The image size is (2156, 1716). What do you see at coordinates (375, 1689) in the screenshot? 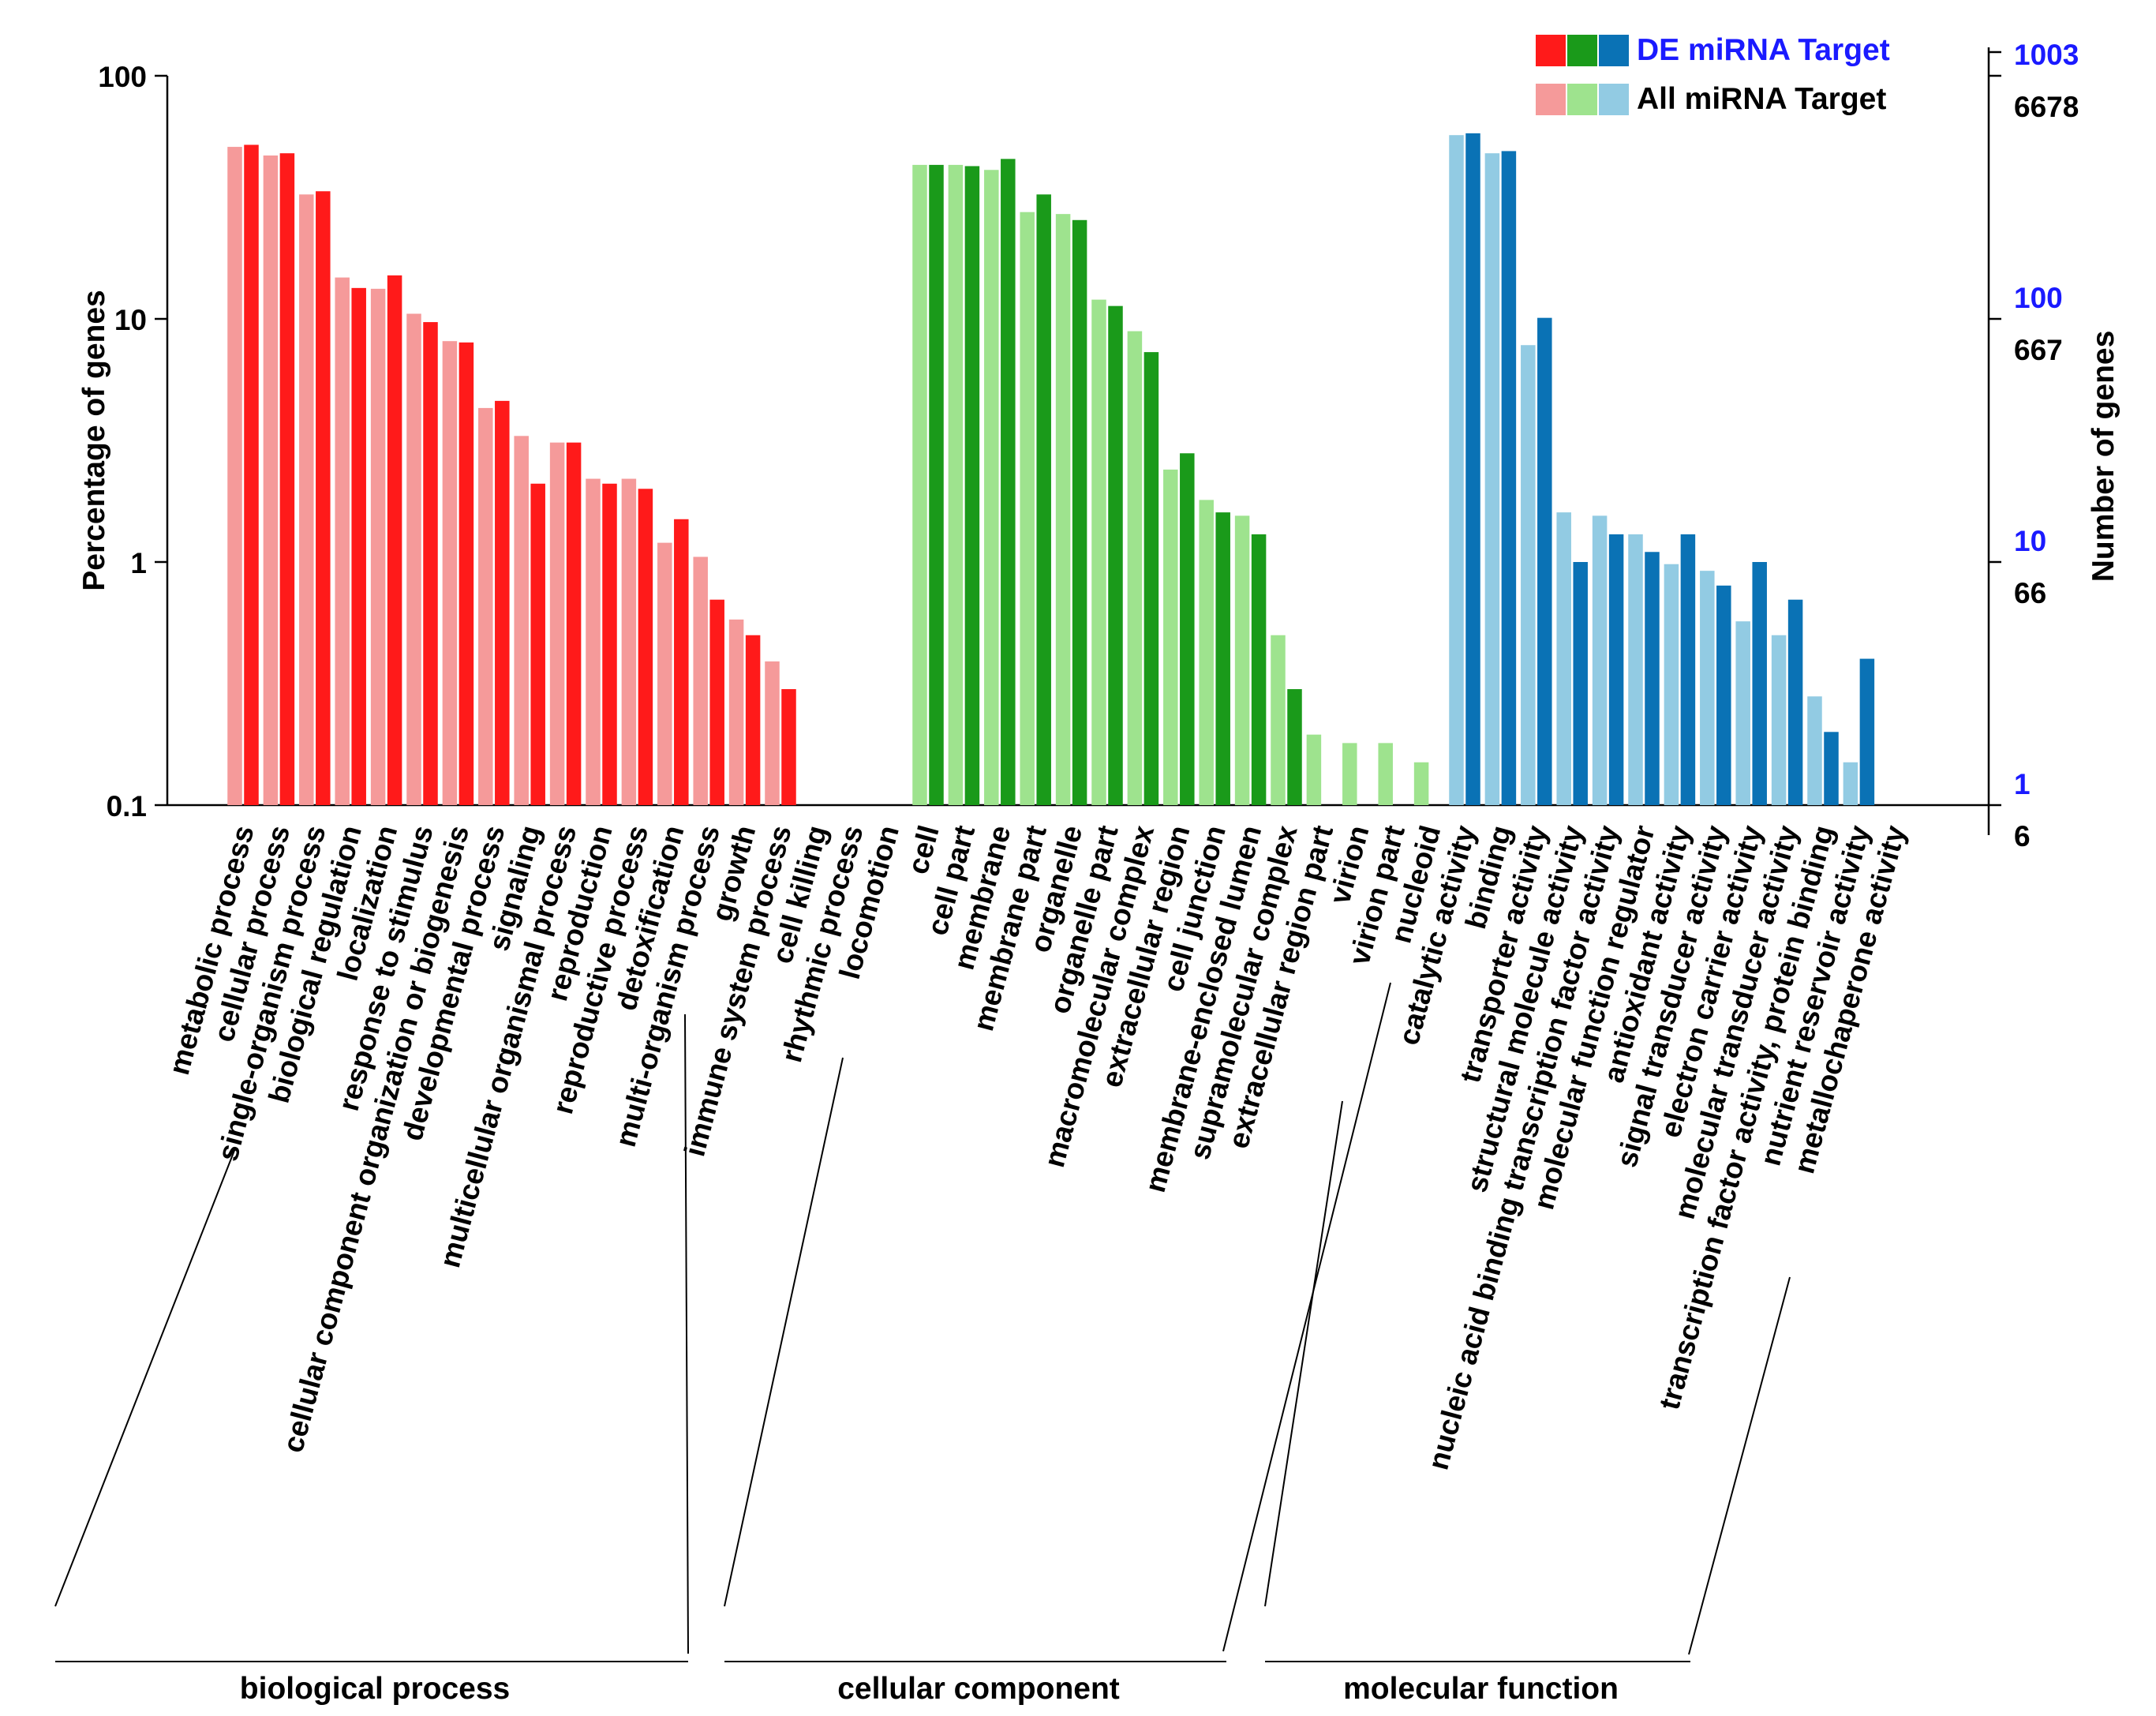
I see `group-label: biological process` at bounding box center [375, 1689].